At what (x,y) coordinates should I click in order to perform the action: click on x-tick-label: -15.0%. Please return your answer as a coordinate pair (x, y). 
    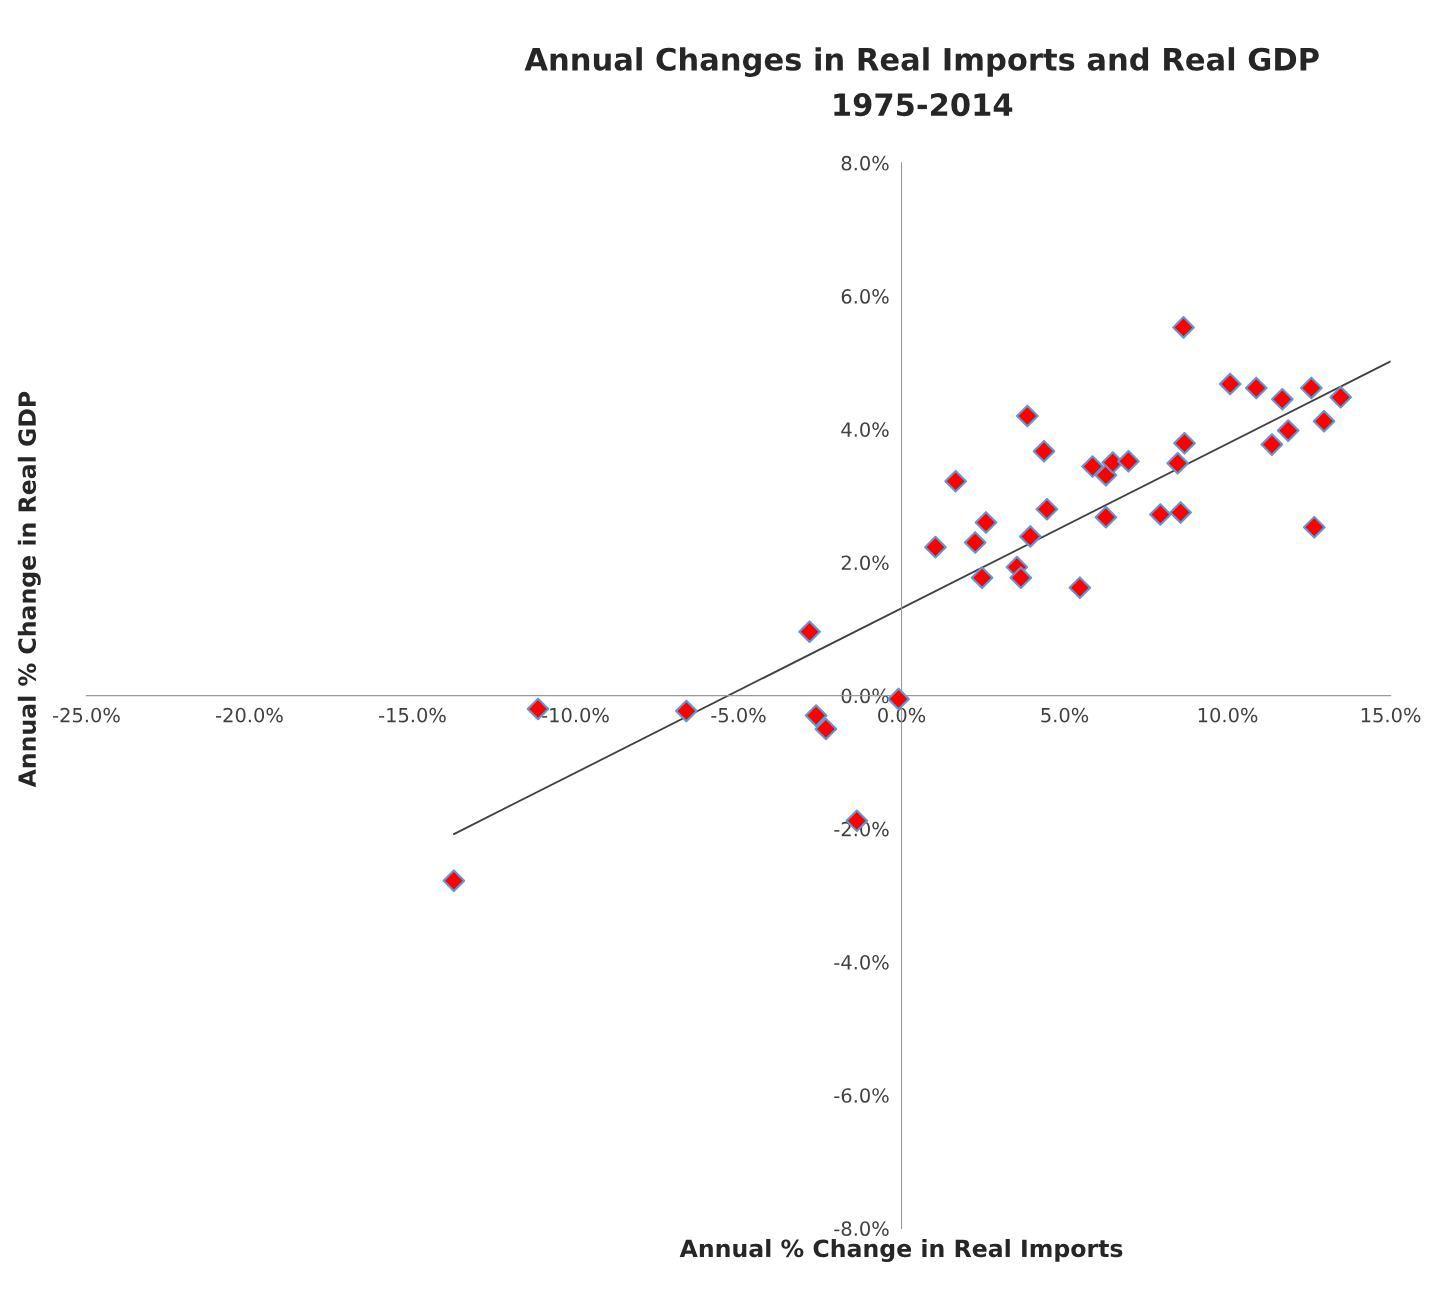
    Looking at the image, I should click on (412, 715).